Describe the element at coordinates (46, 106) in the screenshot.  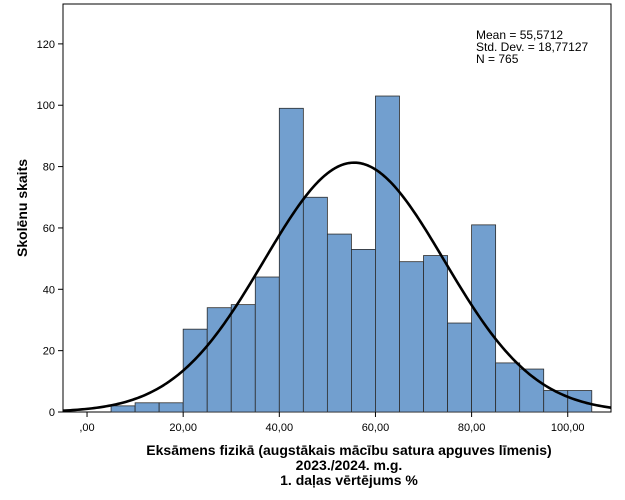
I see `y-tick-label: 100` at that location.